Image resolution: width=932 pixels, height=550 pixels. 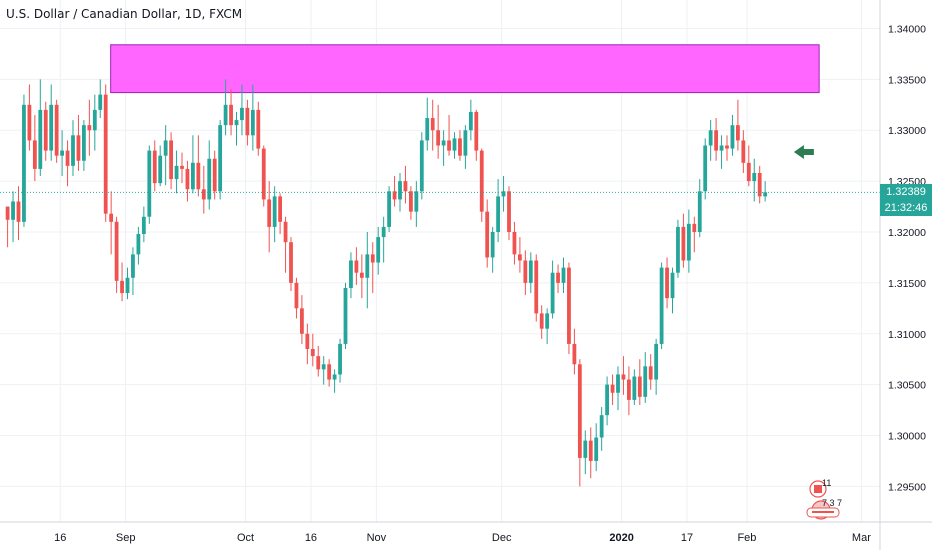 I want to click on x-tick-label: Nov, so click(x=377, y=538).